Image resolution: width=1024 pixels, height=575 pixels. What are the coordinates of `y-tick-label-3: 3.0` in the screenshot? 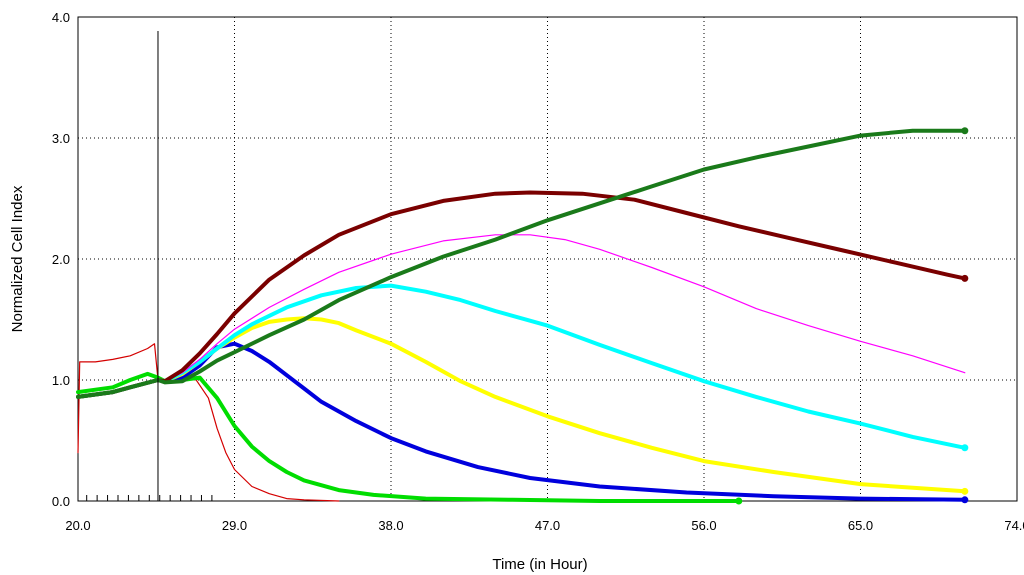 It's located at (61, 138).